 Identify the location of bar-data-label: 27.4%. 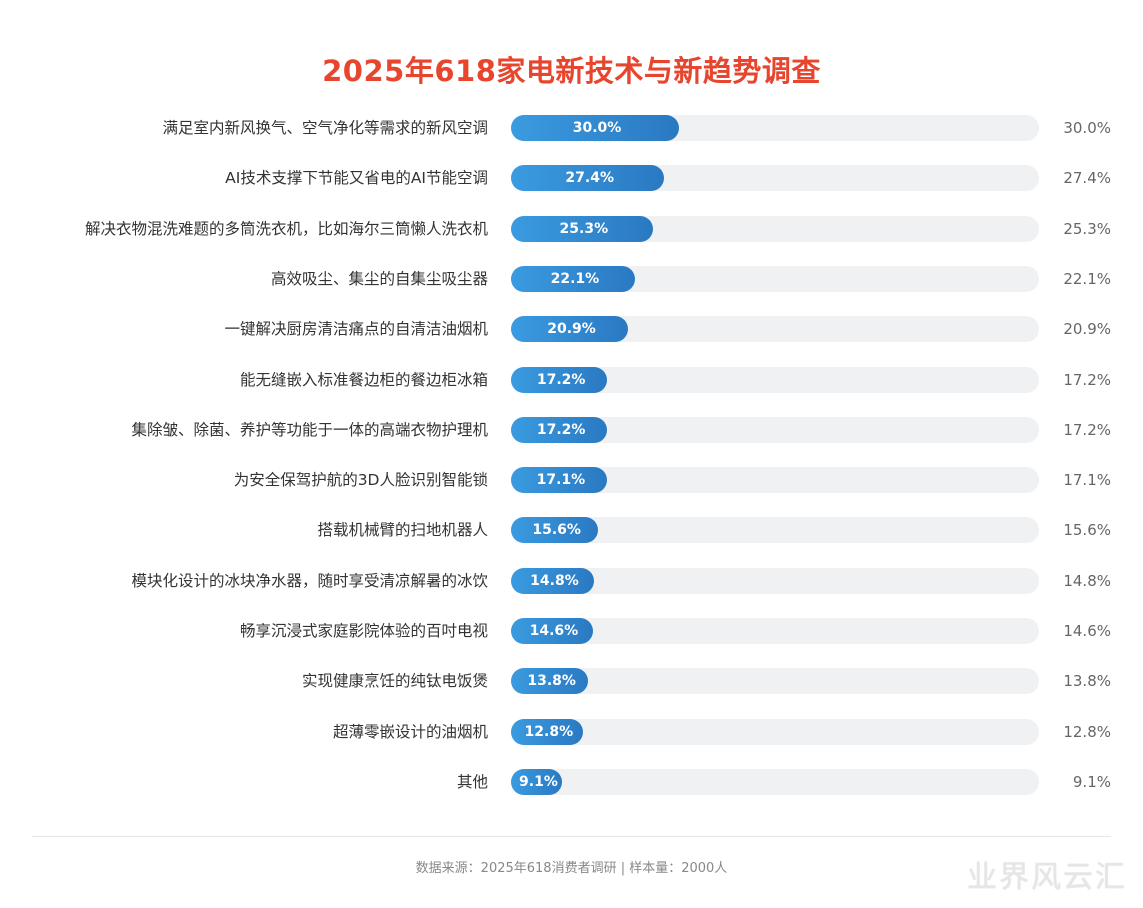
(590, 178).